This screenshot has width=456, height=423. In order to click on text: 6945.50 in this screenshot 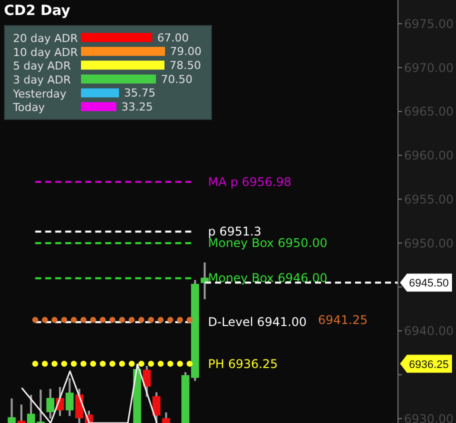, I will do `click(429, 284)`.